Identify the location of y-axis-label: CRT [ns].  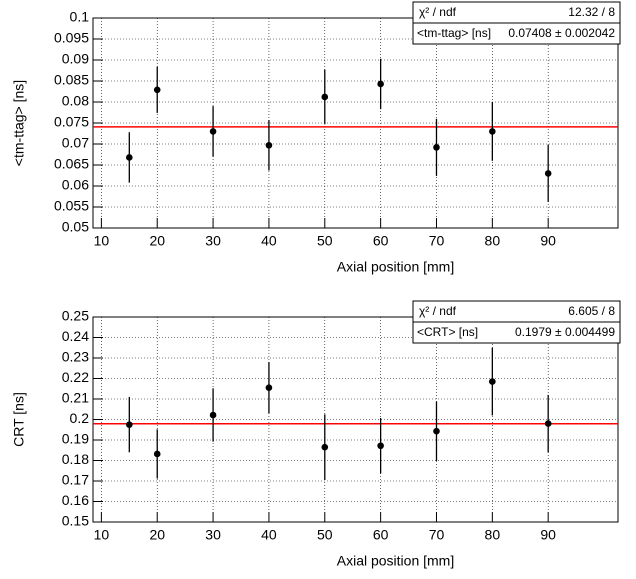
(19, 419).